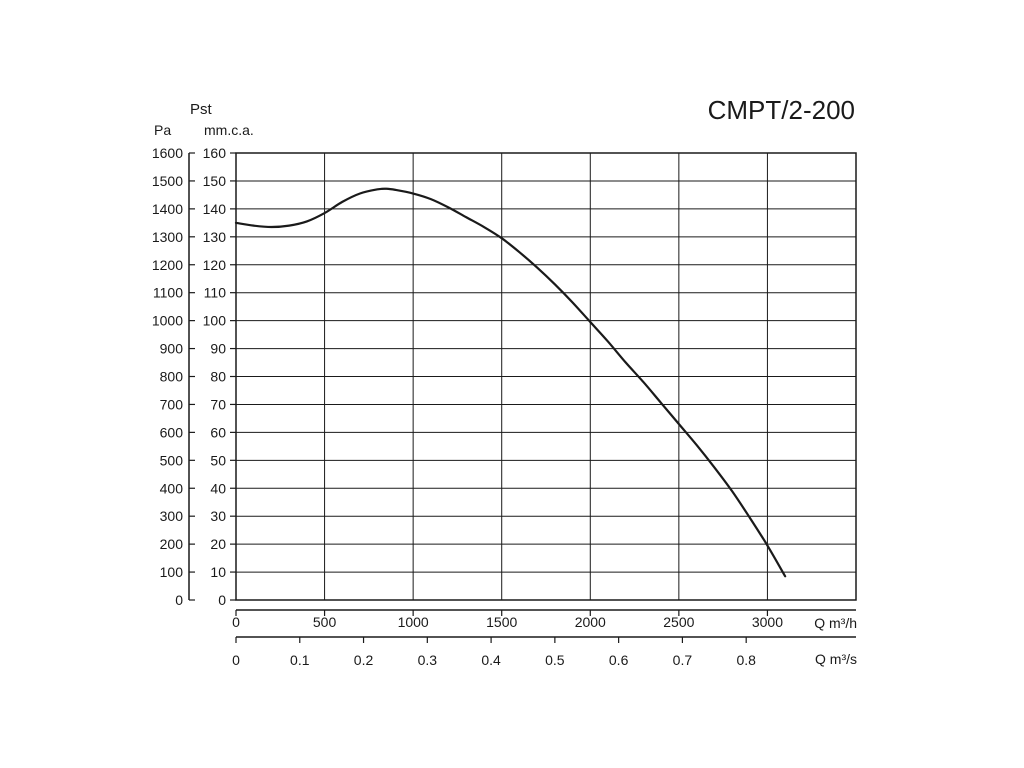 This screenshot has height=768, width=1024. What do you see at coordinates (172, 544) in the screenshot?
I see `y-left-tick-label: 200` at bounding box center [172, 544].